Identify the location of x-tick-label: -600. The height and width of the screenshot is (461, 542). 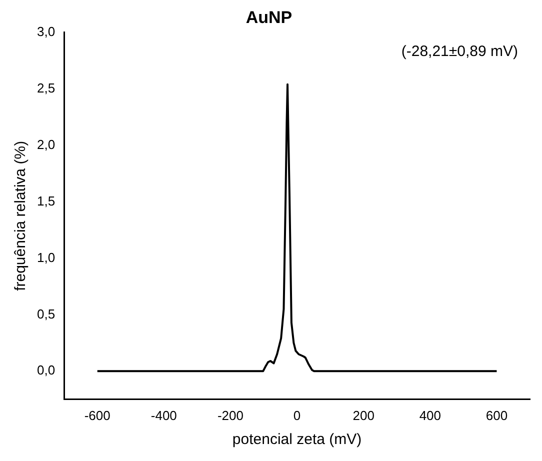
(97, 415).